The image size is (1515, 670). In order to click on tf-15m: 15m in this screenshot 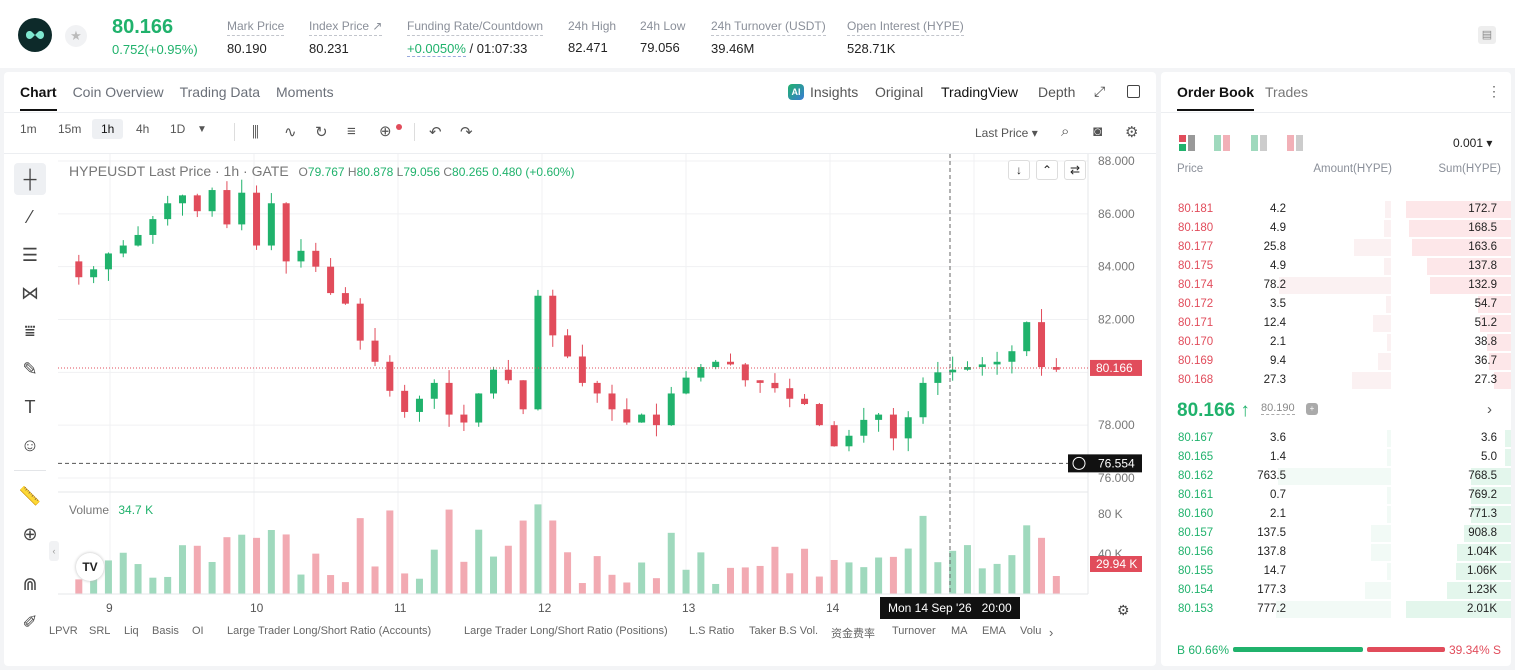, I will do `click(70, 129)`.